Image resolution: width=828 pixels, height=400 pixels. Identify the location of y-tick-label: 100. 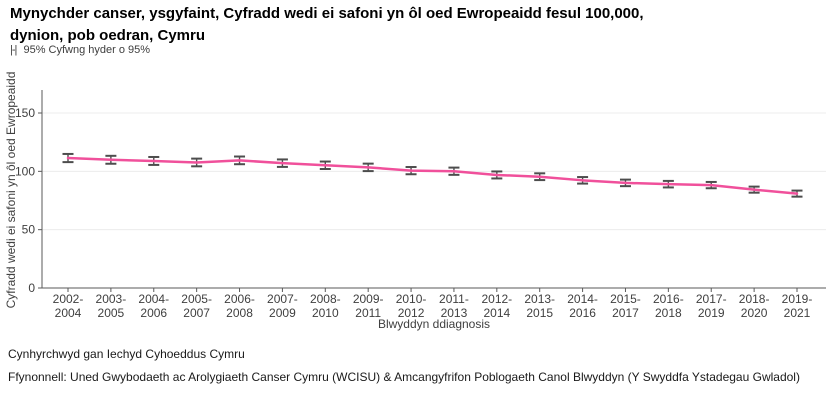
(25, 171).